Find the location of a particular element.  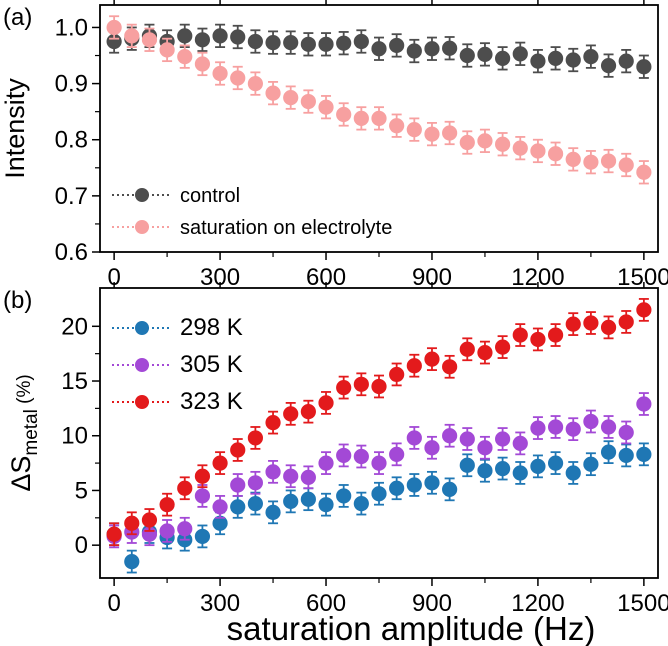

y-tick-label: 15 is located at coordinates (74, 381).